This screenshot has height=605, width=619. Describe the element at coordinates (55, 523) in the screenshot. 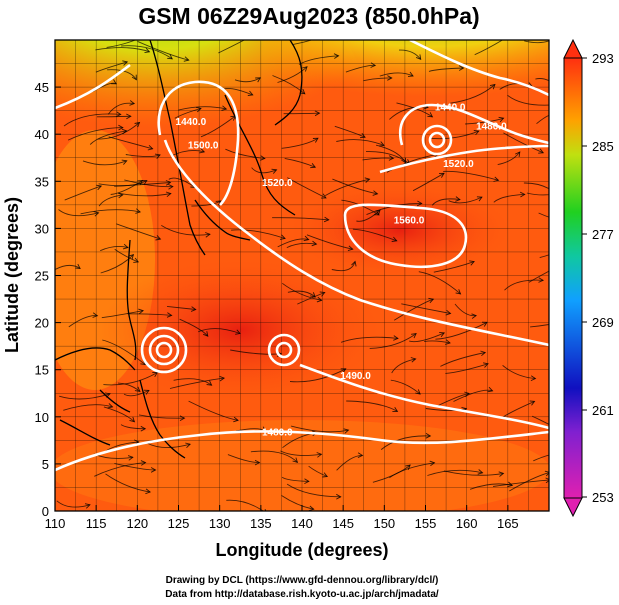

I see `x-tick-label: 110` at that location.